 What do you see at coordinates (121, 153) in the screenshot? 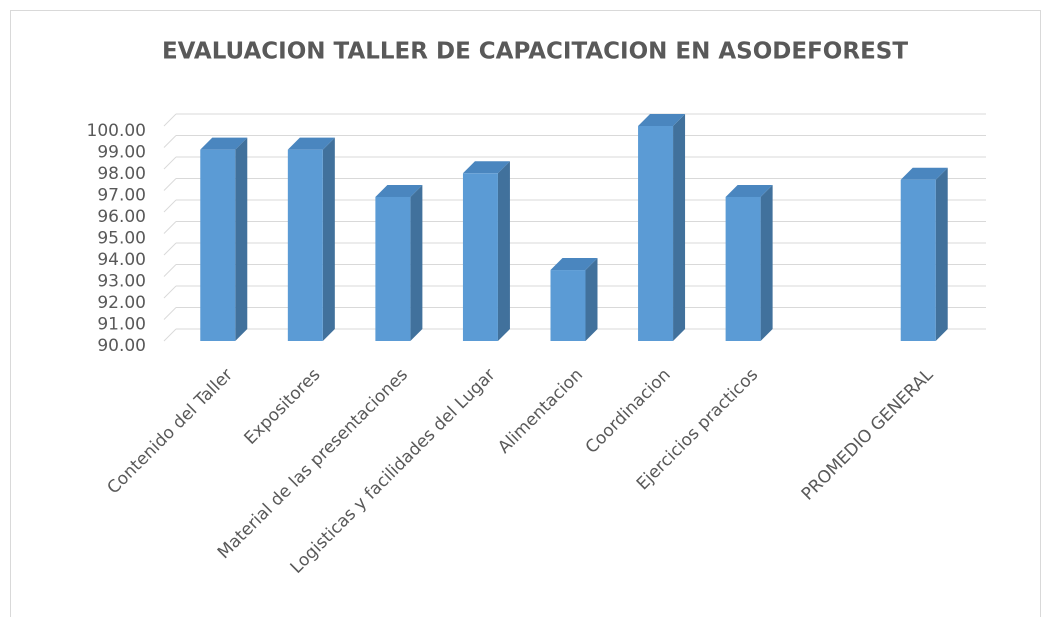
I see `y-tick-label: 99.00` at bounding box center [121, 153].